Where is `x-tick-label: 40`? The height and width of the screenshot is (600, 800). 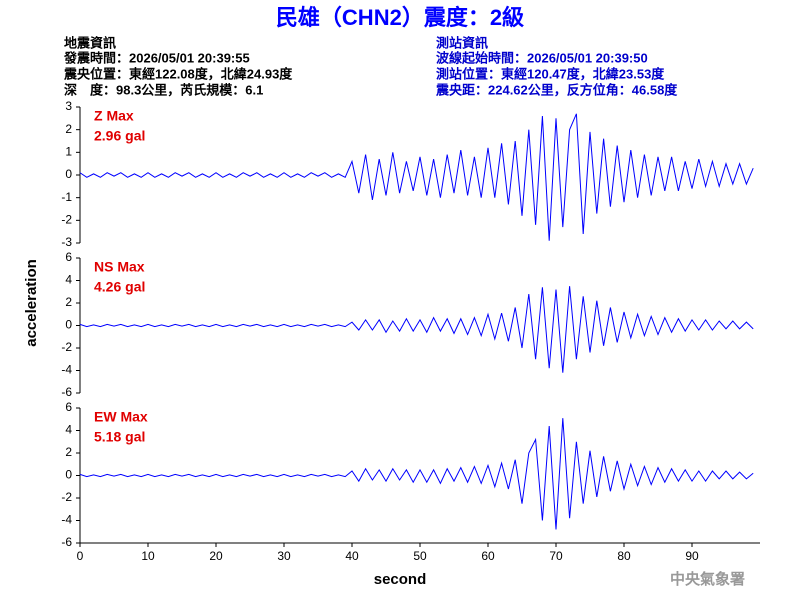 x-tick-label: 40 is located at coordinates (352, 556).